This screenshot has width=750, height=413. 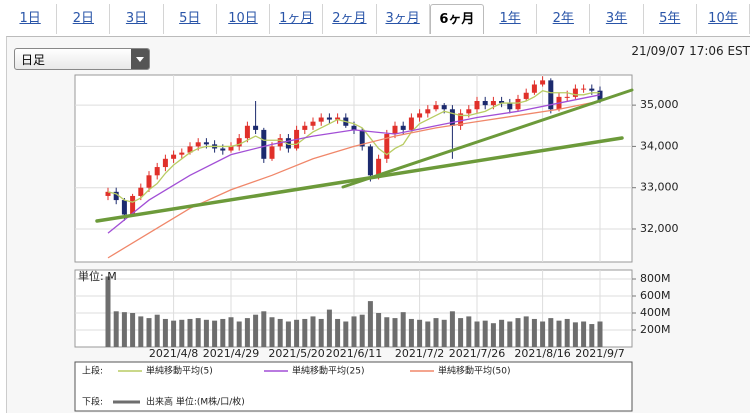 What do you see at coordinates (617, 19) in the screenshot?
I see `period-tab: 3年` at bounding box center [617, 19].